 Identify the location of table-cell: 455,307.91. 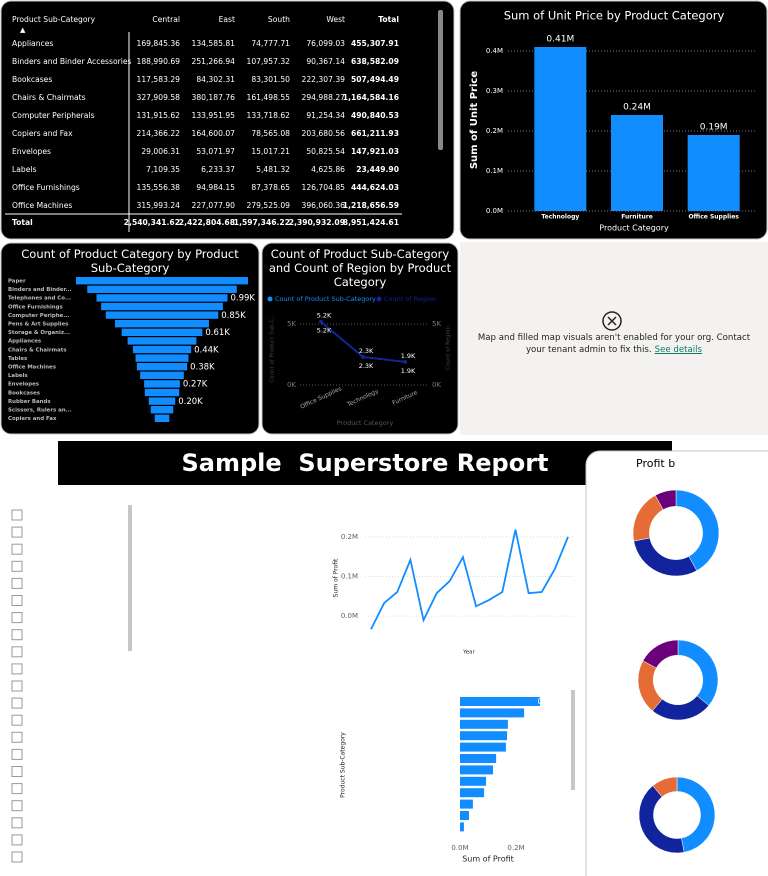
(375, 43).